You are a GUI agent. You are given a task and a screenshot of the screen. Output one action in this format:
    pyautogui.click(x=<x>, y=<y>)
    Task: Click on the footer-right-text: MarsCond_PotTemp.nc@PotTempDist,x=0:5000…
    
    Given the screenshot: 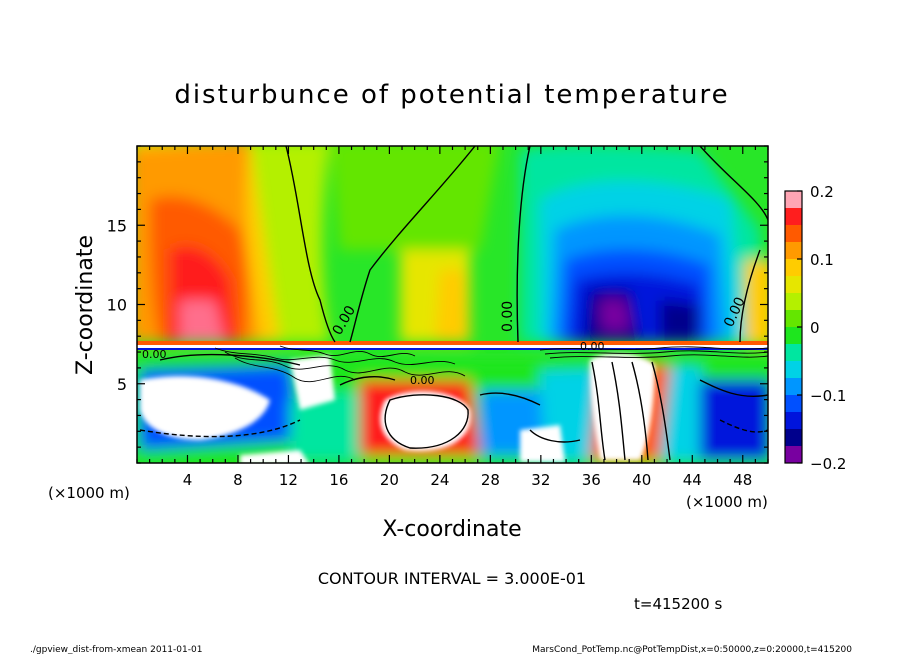 What is the action you would take?
    pyautogui.click(x=692, y=649)
    